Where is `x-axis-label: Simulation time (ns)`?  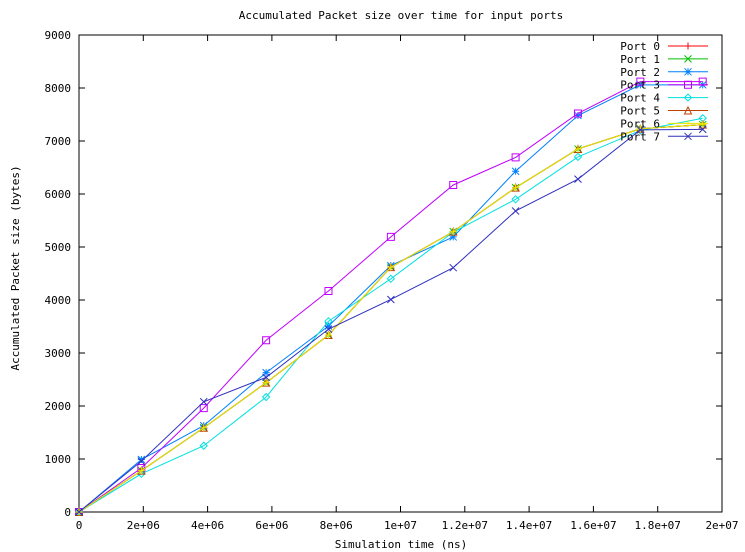
x-axis-label: Simulation time (ns) is located at coordinates (401, 544).